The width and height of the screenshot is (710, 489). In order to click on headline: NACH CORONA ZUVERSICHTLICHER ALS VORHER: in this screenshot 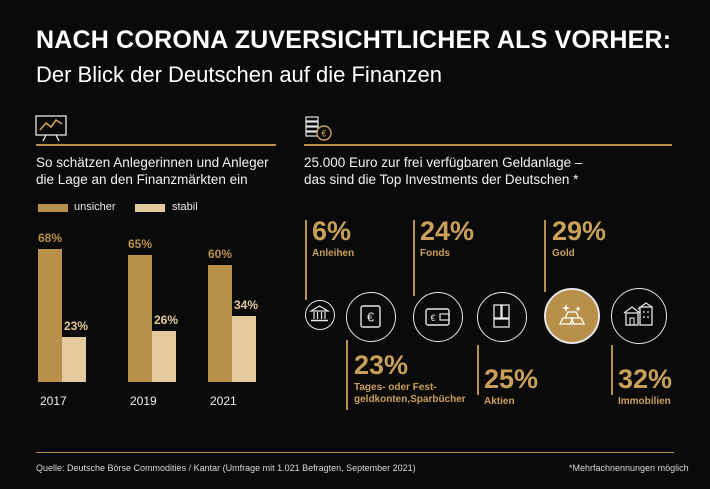, I will do `click(354, 40)`.